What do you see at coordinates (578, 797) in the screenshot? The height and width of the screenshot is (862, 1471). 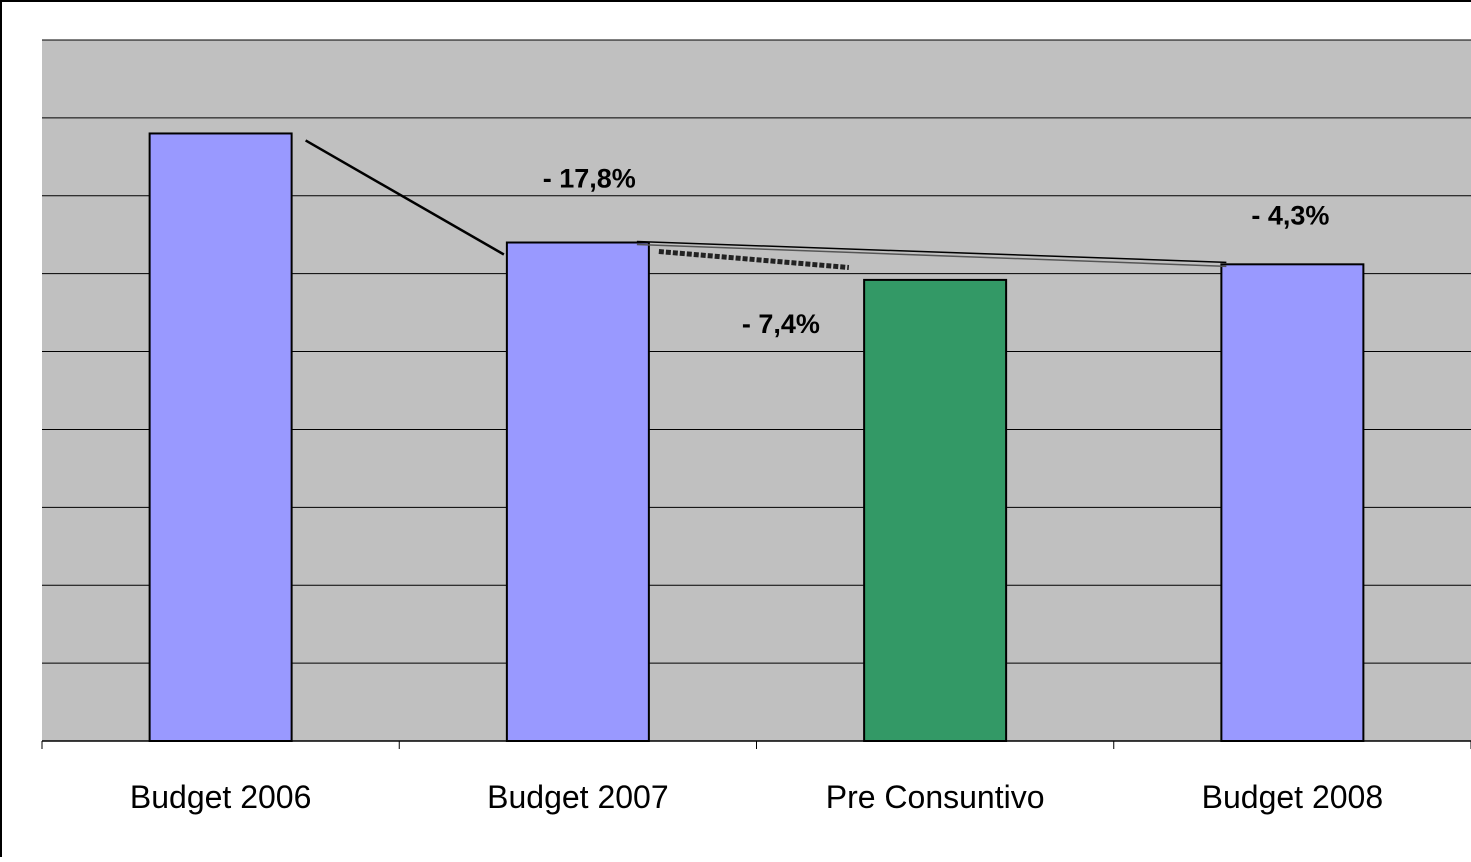 I see `x-tick-label: Budget 2007` at bounding box center [578, 797].